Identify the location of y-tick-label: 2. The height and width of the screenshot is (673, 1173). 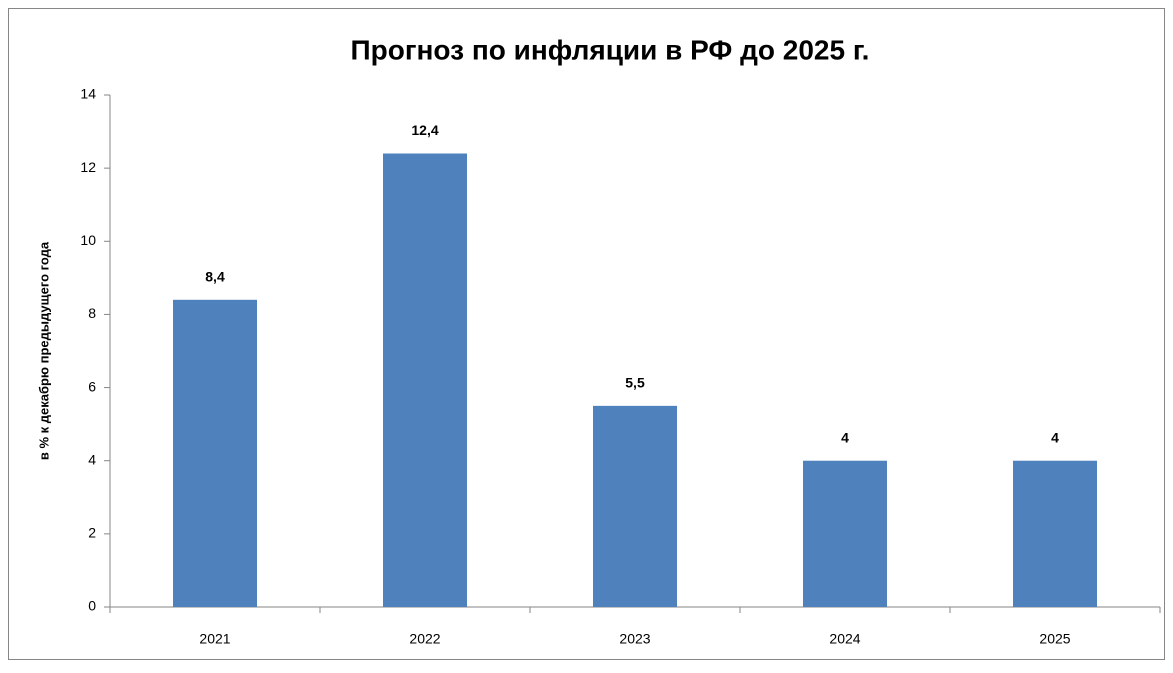
(92, 533).